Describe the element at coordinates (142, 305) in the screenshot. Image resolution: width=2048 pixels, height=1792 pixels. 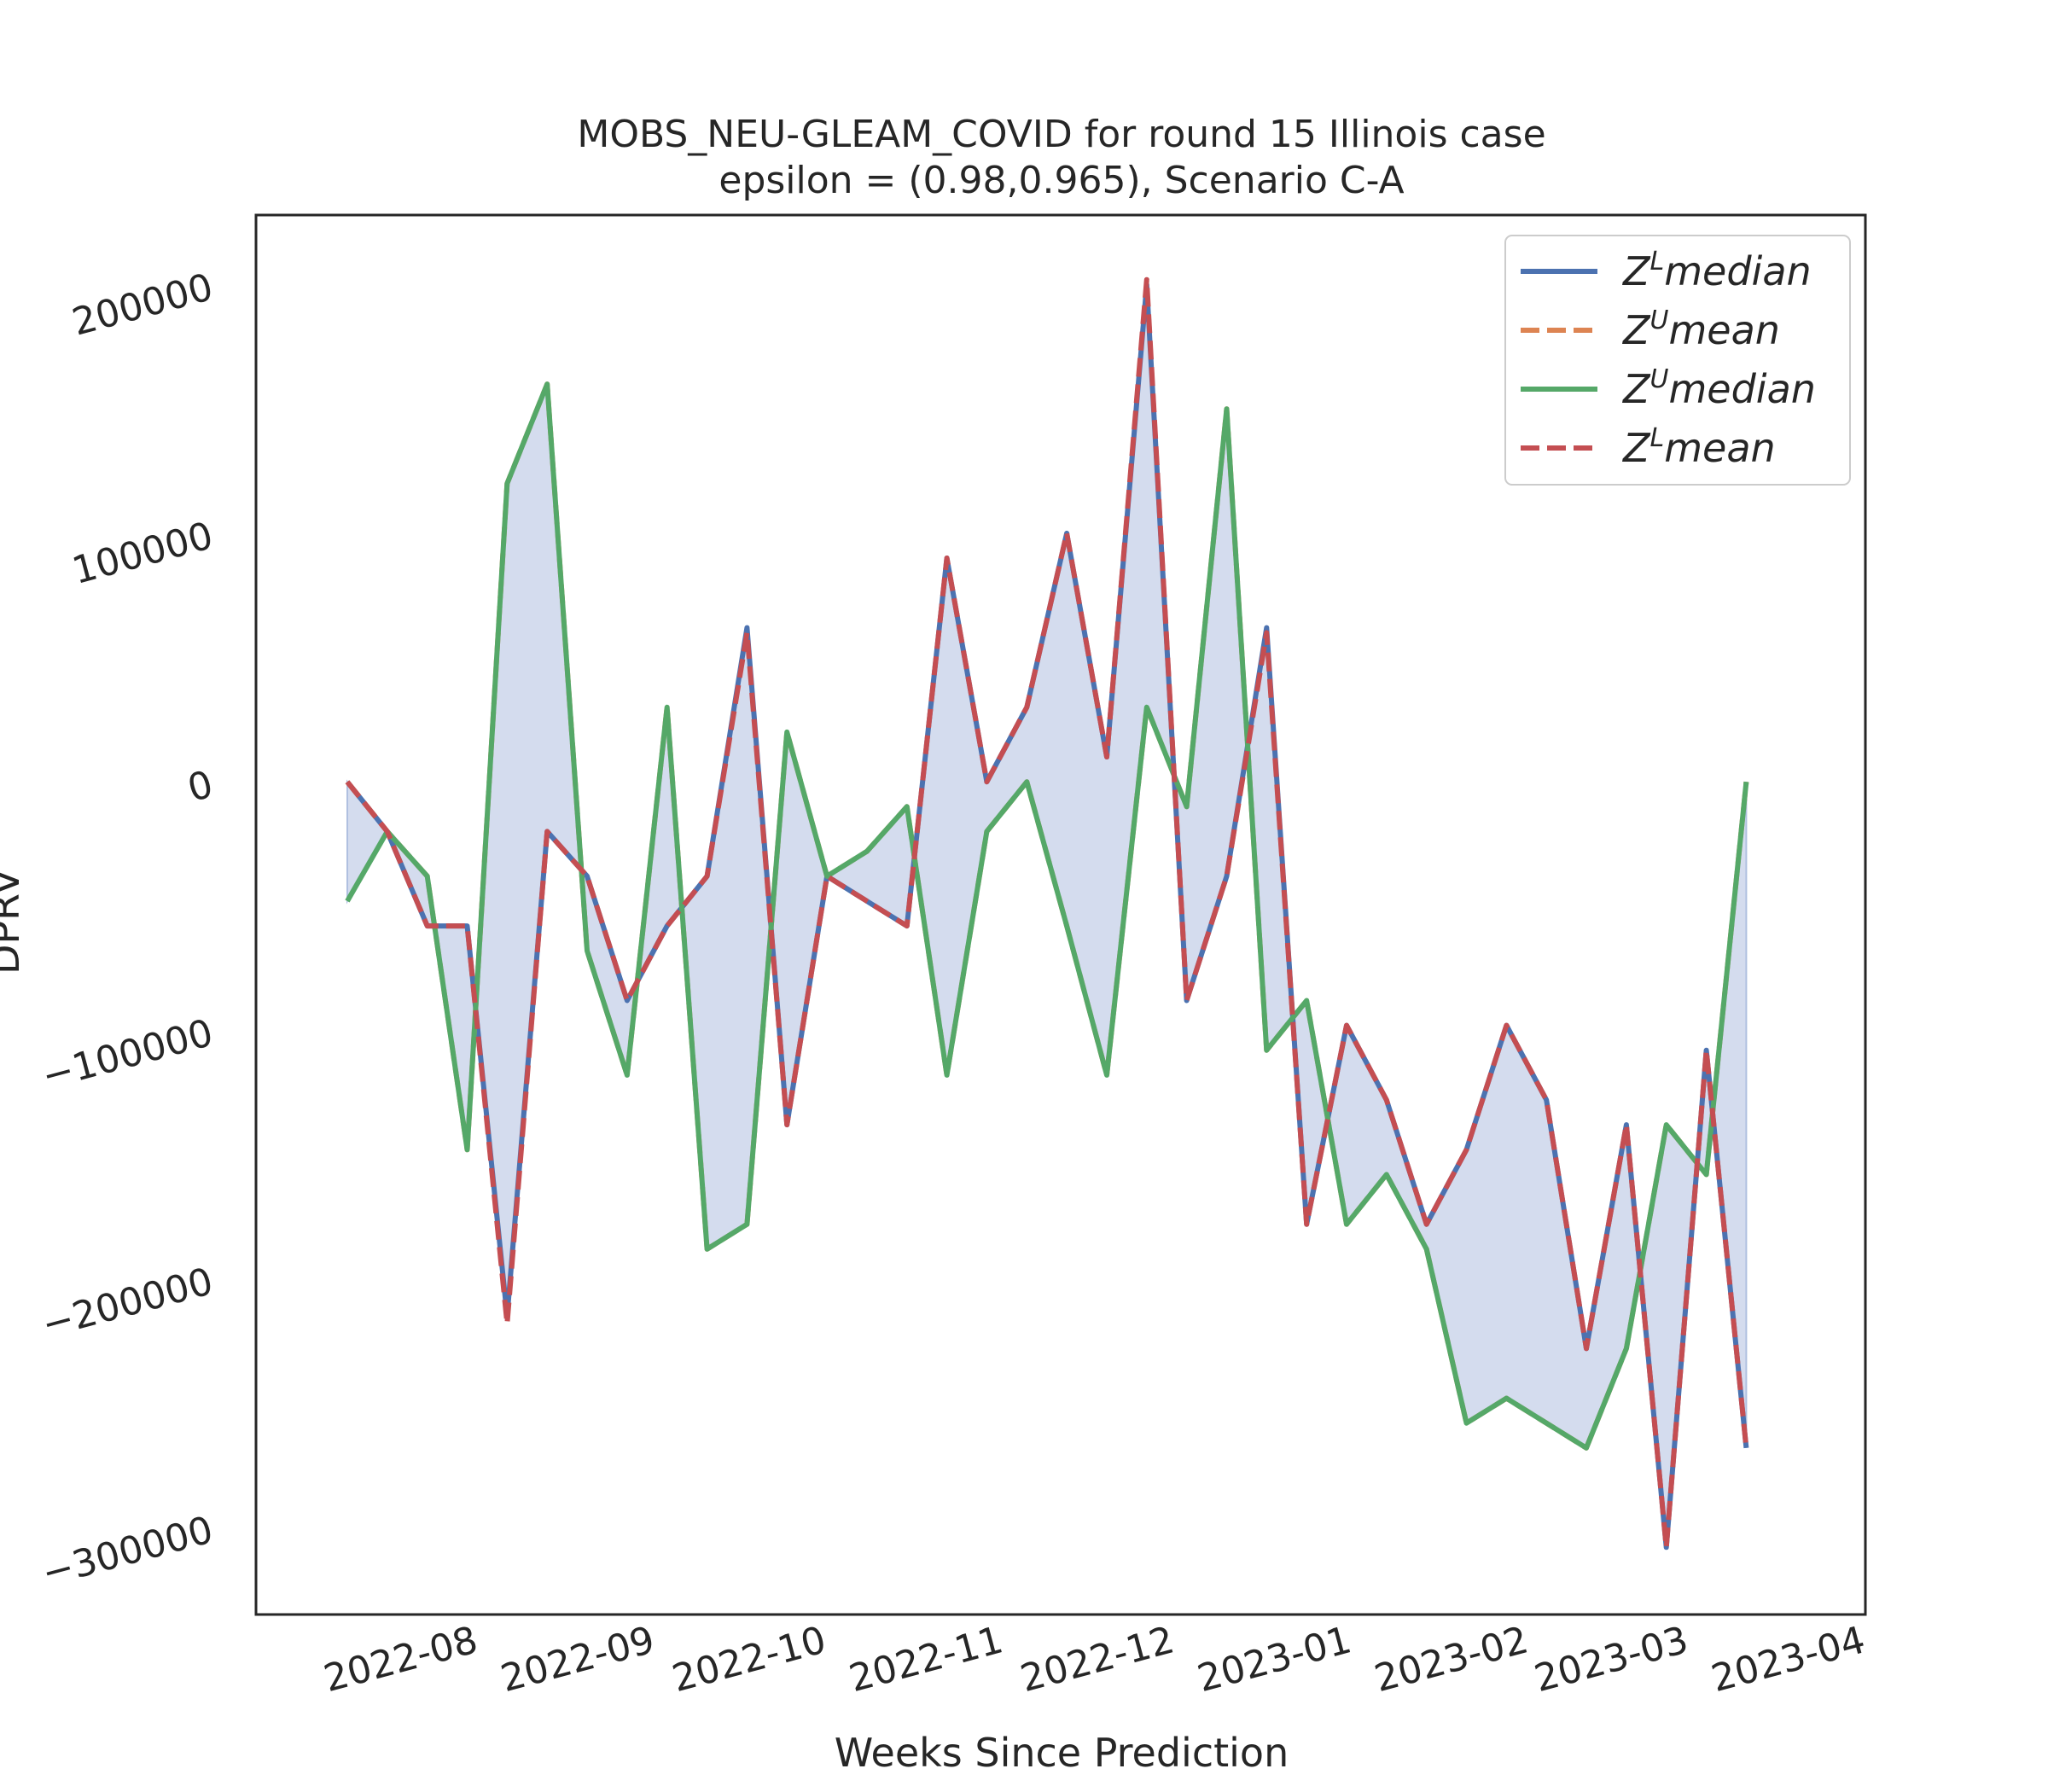
I see `y-tick-label: 200000` at that location.